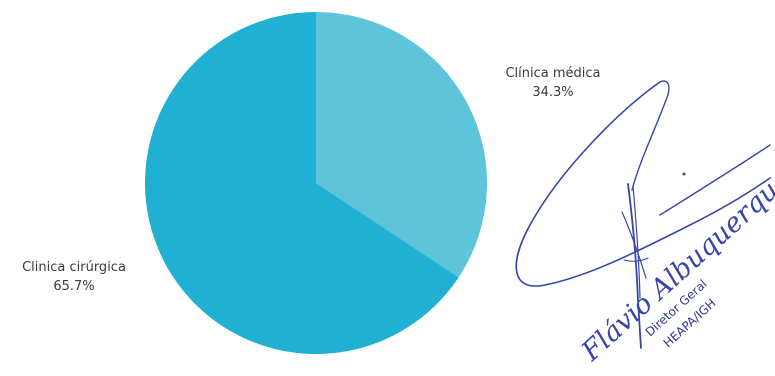 This screenshot has width=775, height=376. I want to click on slice-category-label: Clínica médica, so click(553, 73).